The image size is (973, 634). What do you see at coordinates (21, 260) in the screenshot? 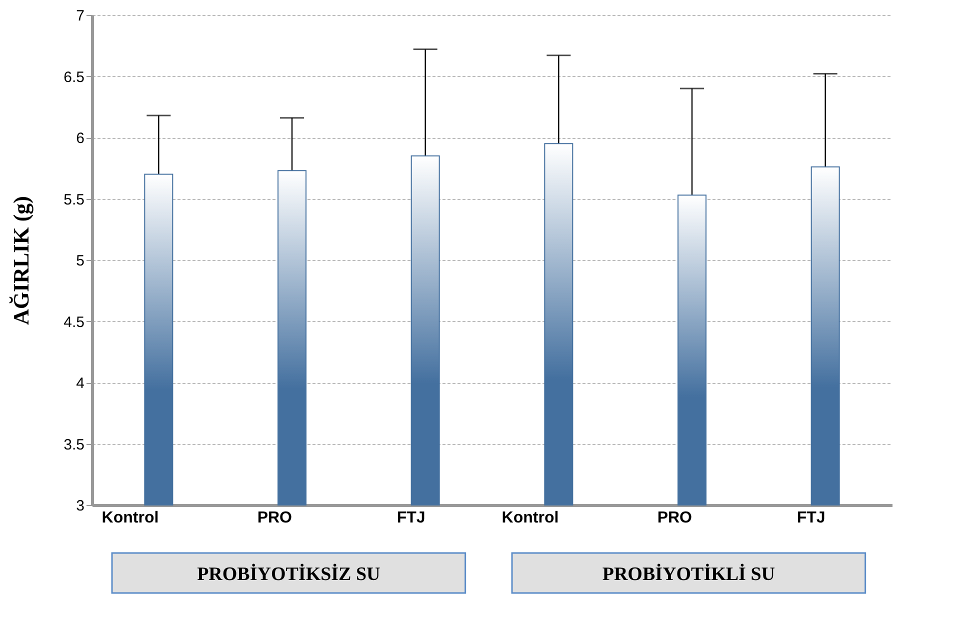
I see `y-axis-title: AĞIRLIK (g)` at bounding box center [21, 260].